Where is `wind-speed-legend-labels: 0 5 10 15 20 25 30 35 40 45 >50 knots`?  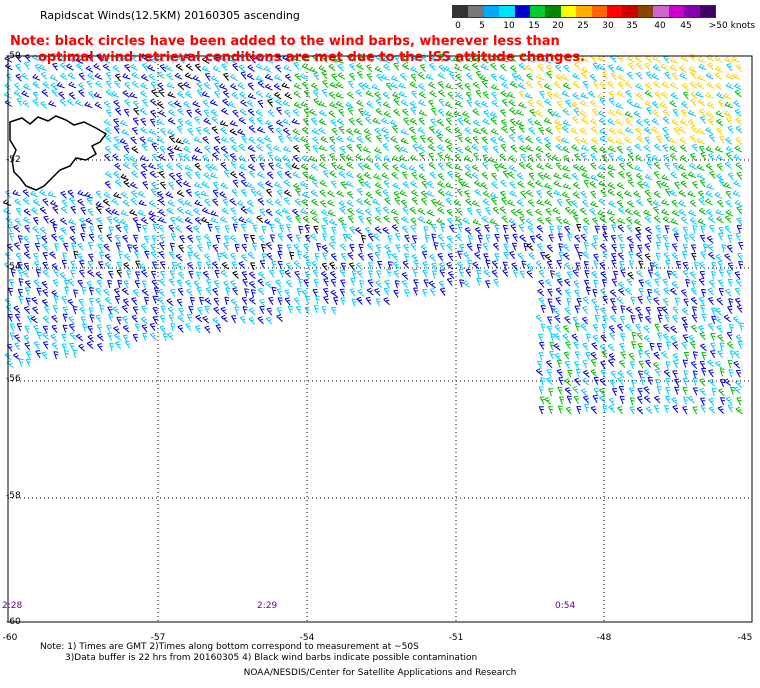 wind-speed-legend-labels: 0 5 10 15 20 25 30 35 40 45 >50 knots is located at coordinates (606, 27).